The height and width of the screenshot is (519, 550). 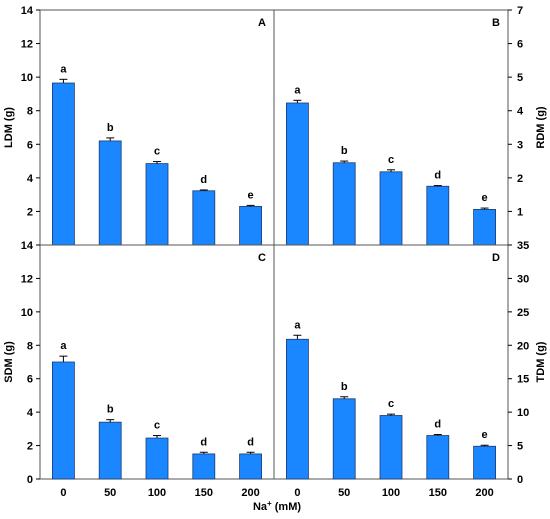 I want to click on y-tick-label: 7, so click(x=520, y=11).